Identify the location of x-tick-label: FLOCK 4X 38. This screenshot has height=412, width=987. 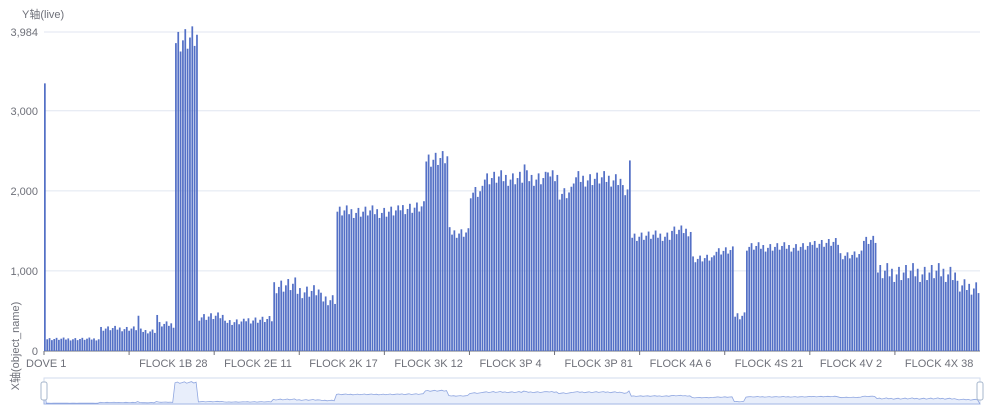
(939, 364).